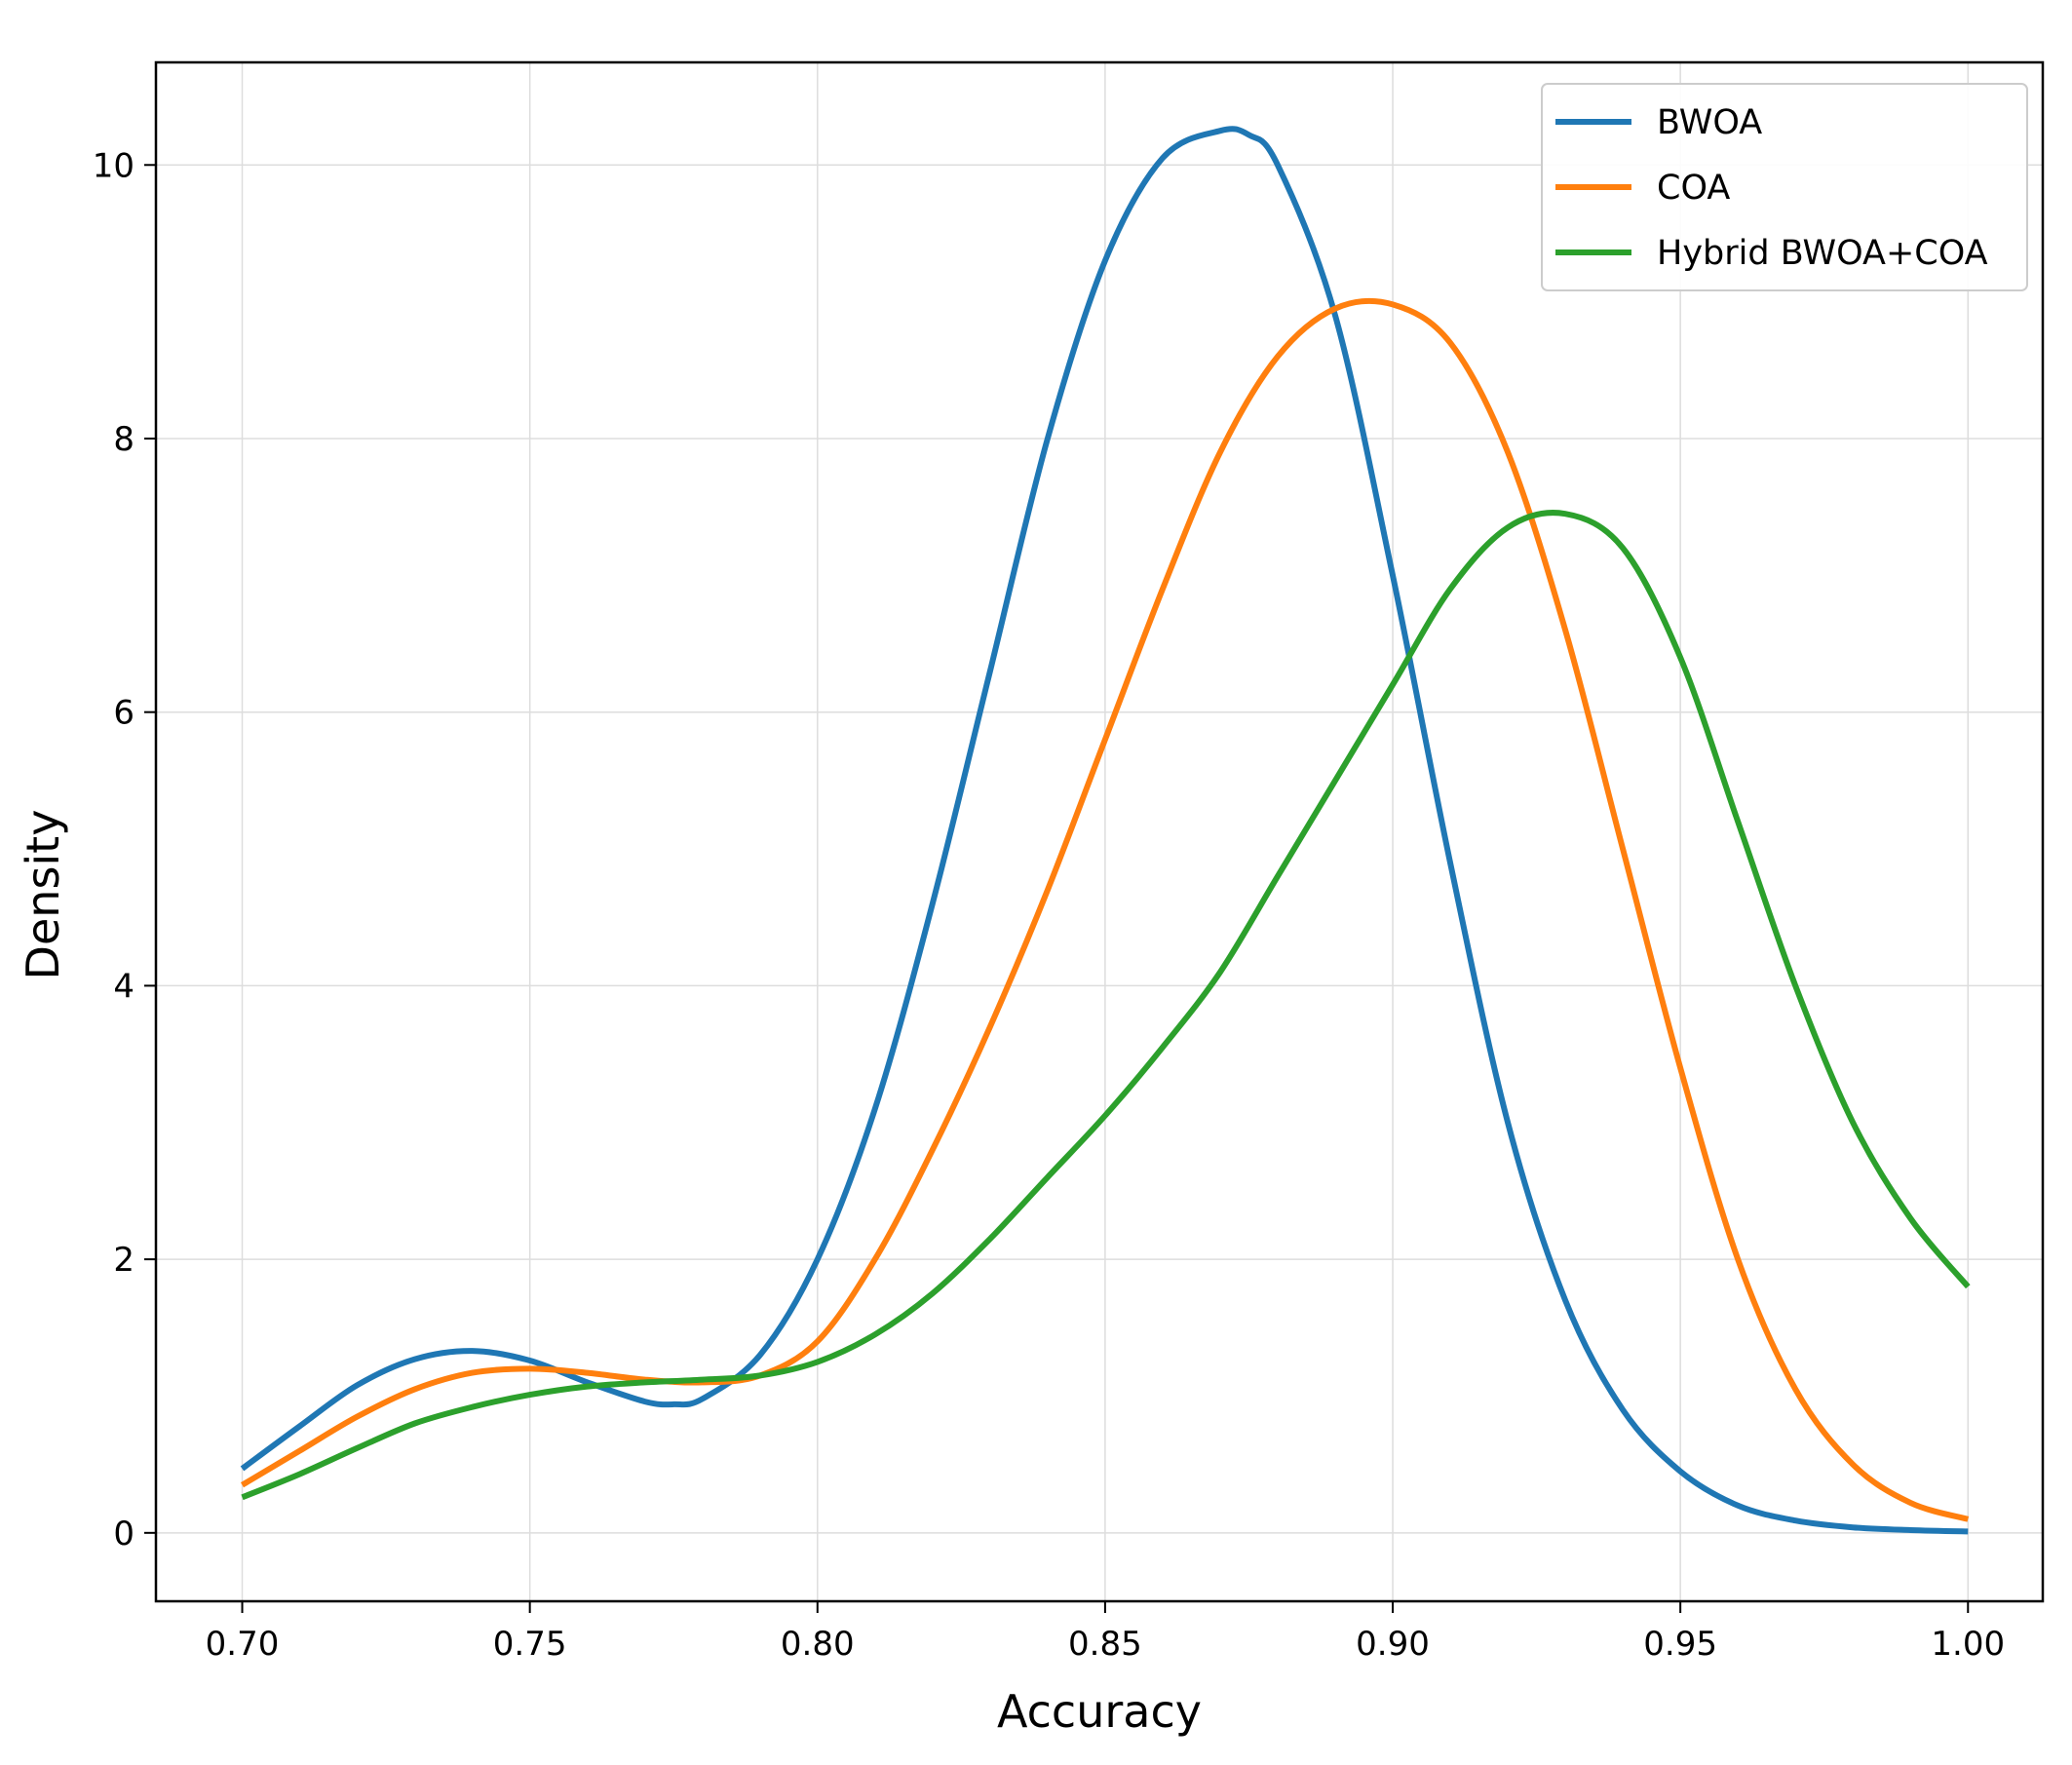 This screenshot has height=1765, width=2072. I want to click on x-axis-label: Accuracy, so click(1099, 1711).